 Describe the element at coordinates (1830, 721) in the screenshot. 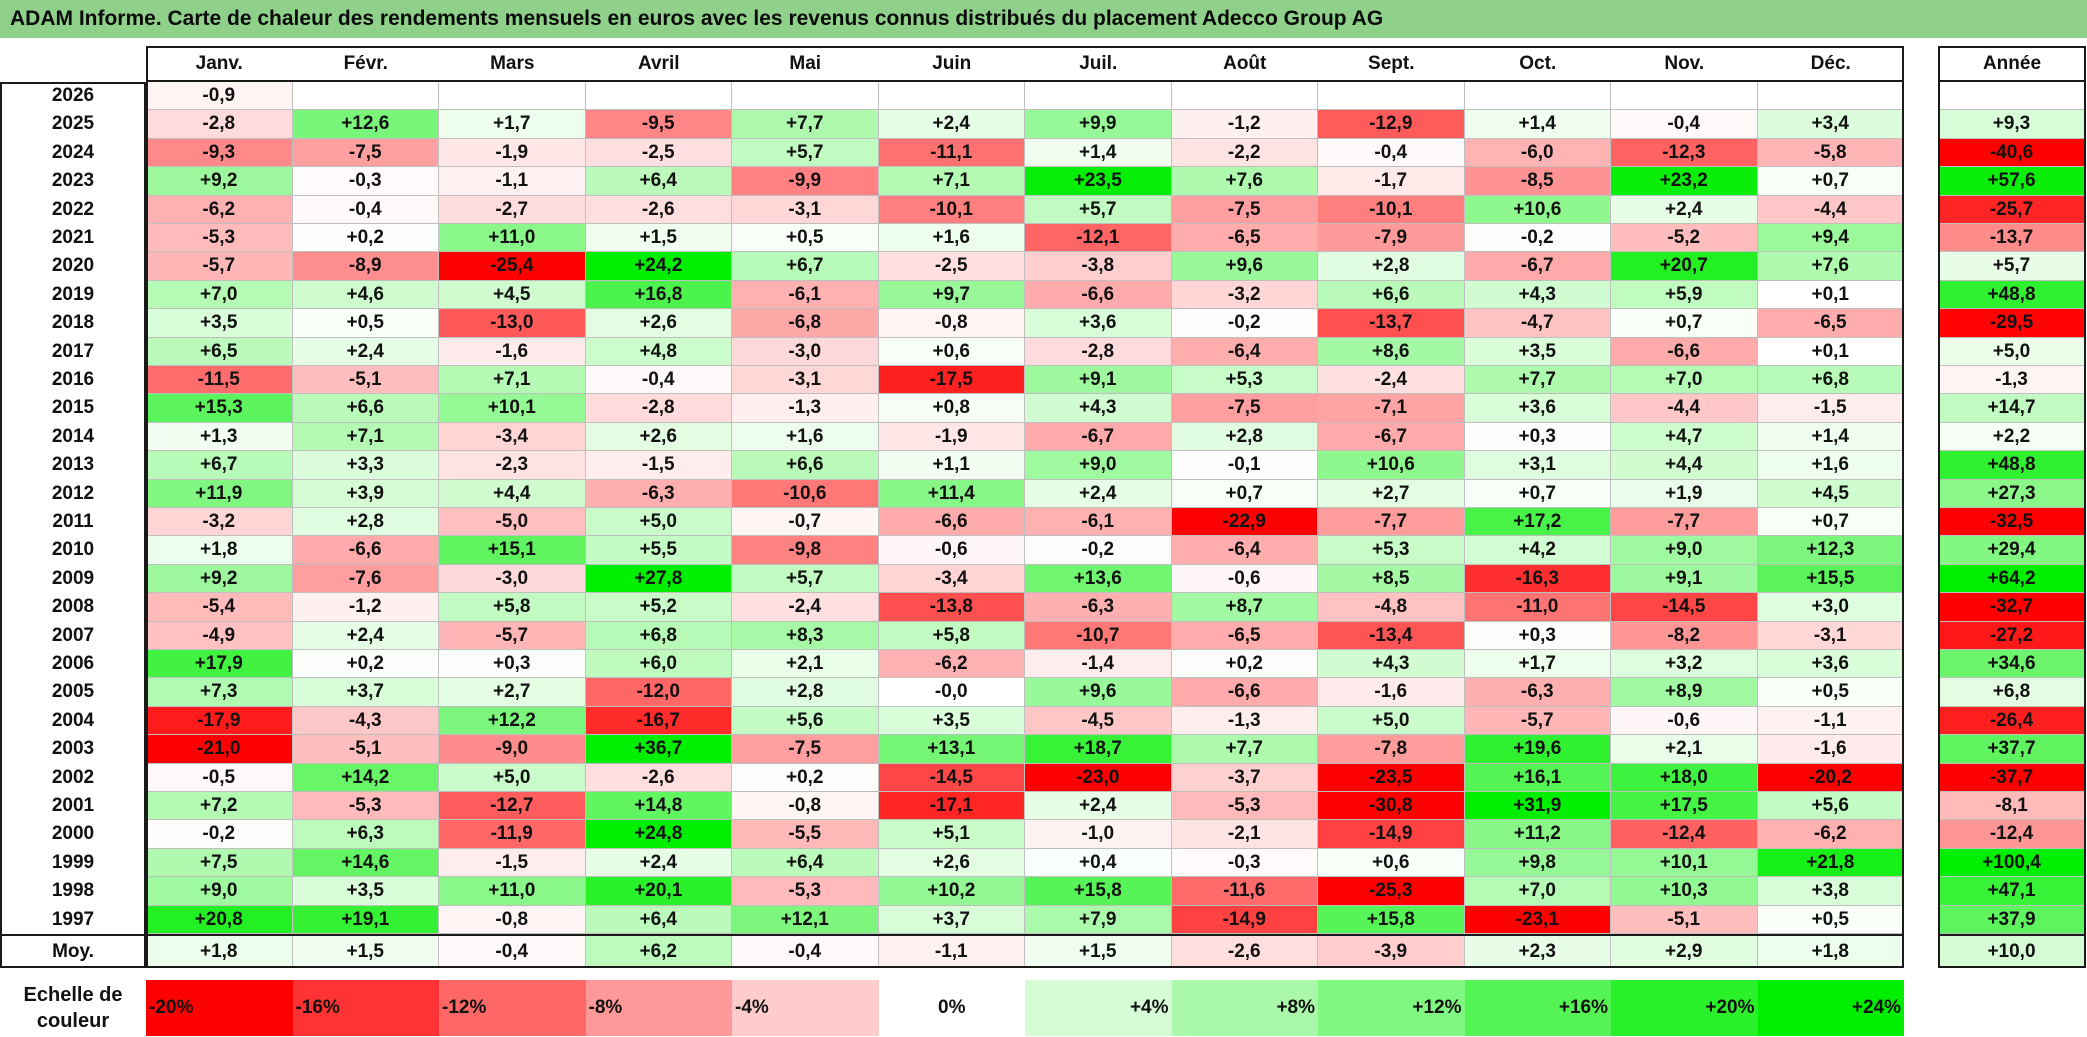

I see `heatmap-cell: -1,1` at that location.